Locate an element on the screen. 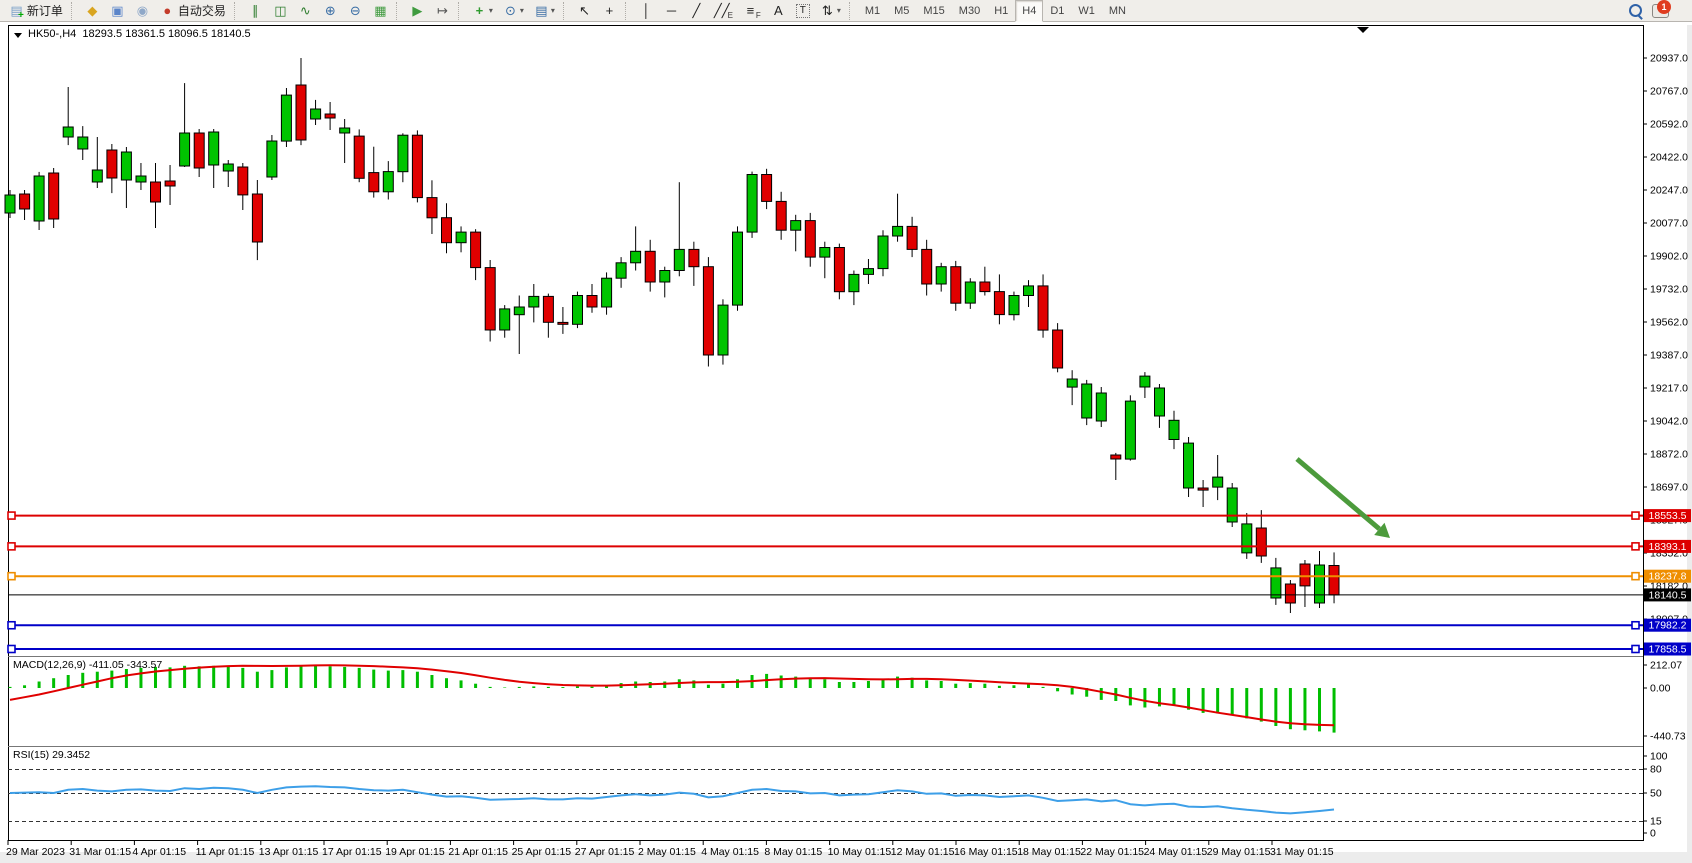 Image resolution: width=1692 pixels, height=863 pixels. timeframe-h1: H1 is located at coordinates (1001, 10).